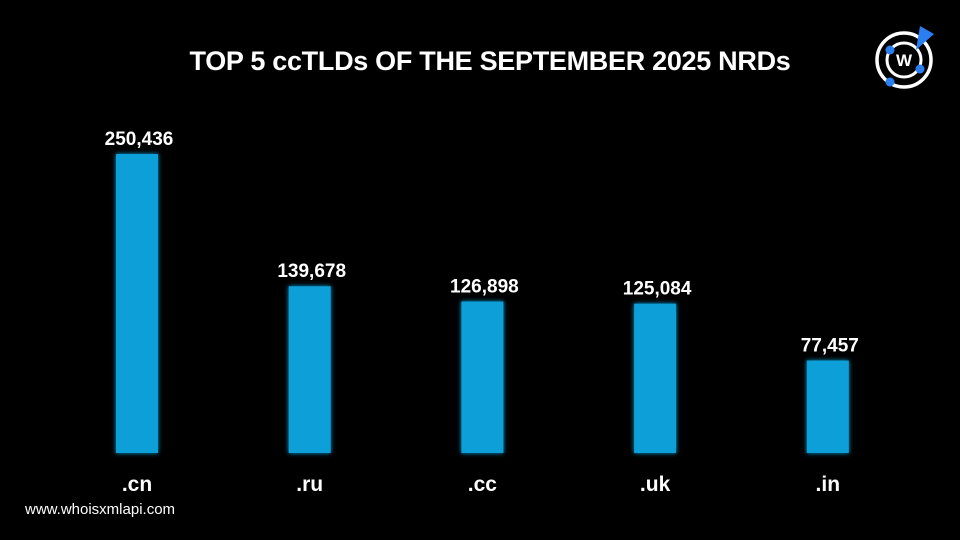 This screenshot has height=540, width=960. I want to click on data-label: 250,436, so click(139, 139).